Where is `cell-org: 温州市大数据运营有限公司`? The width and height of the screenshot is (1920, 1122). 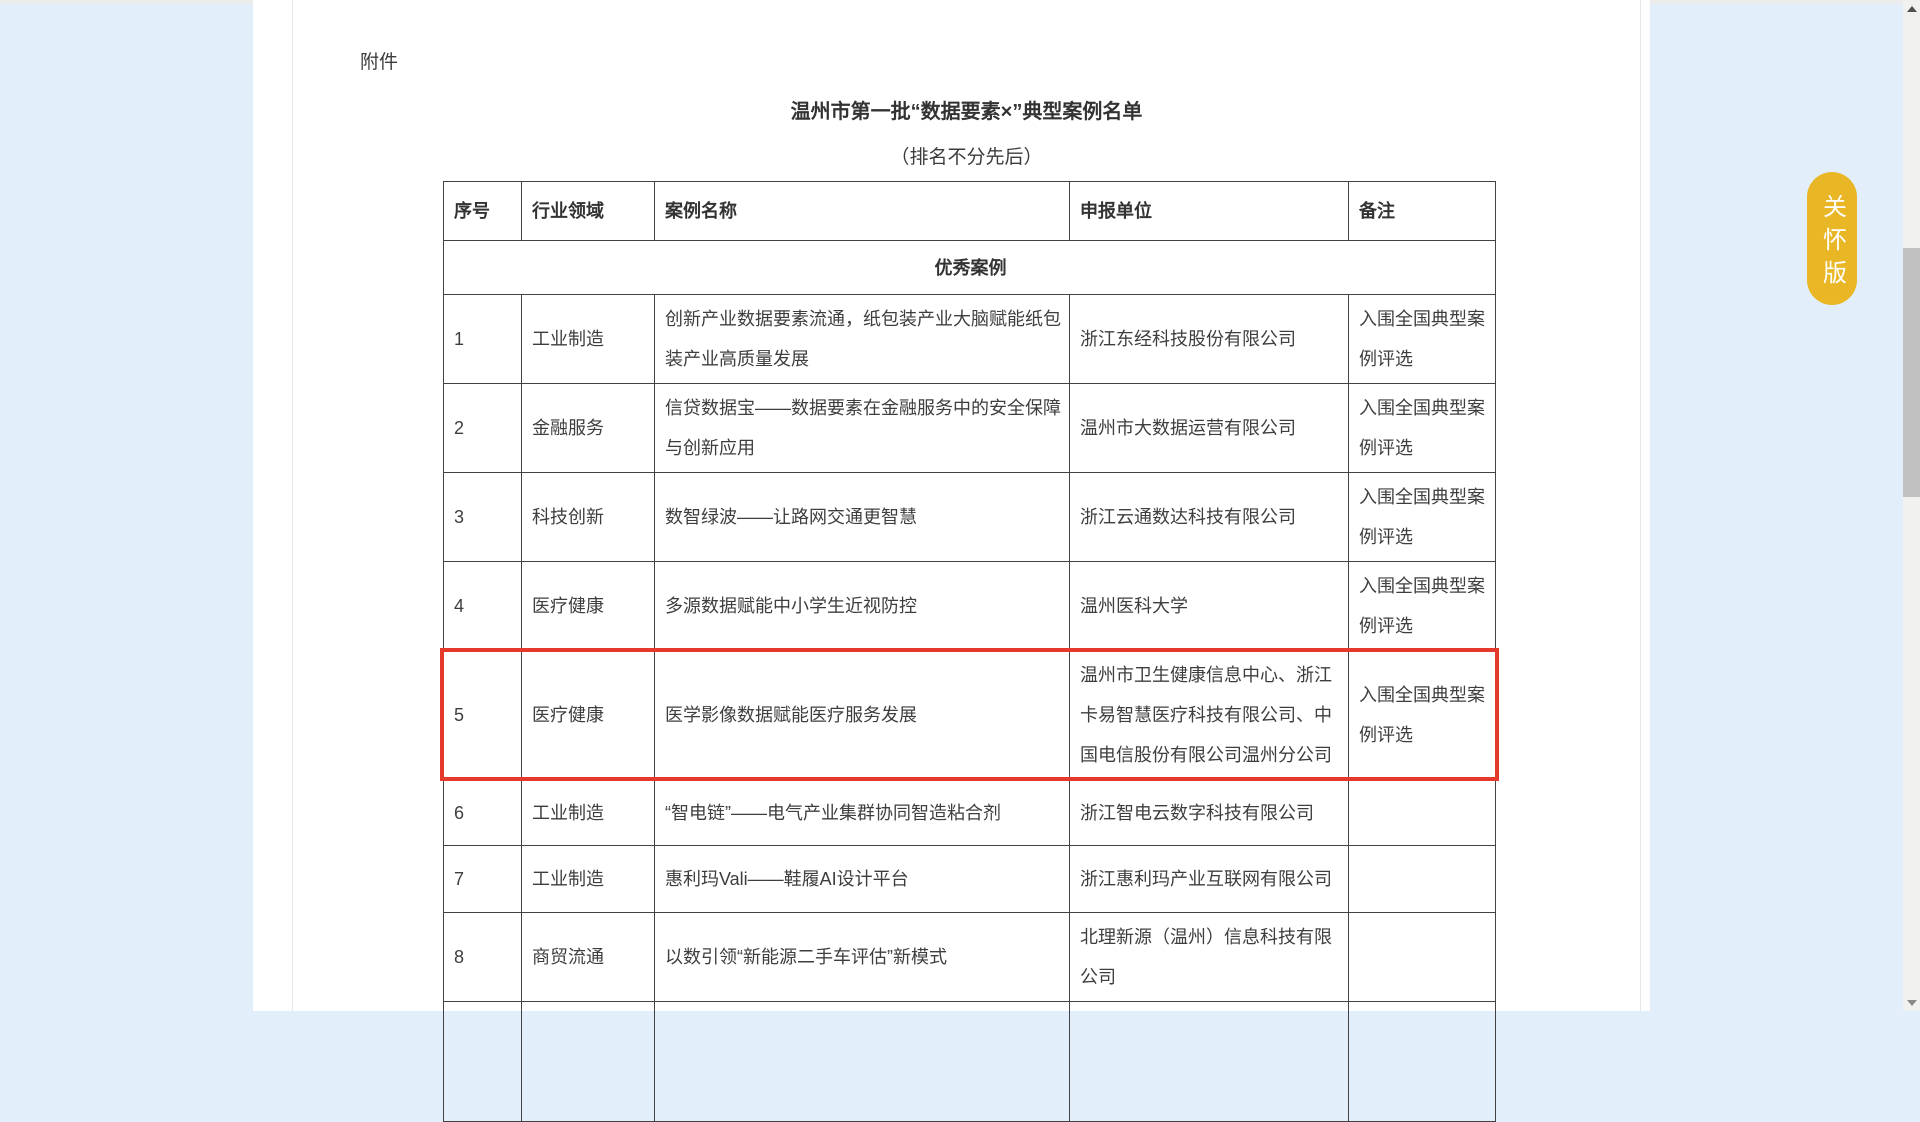
cell-org: 温州市大数据运营有限公司 is located at coordinates (1209, 428).